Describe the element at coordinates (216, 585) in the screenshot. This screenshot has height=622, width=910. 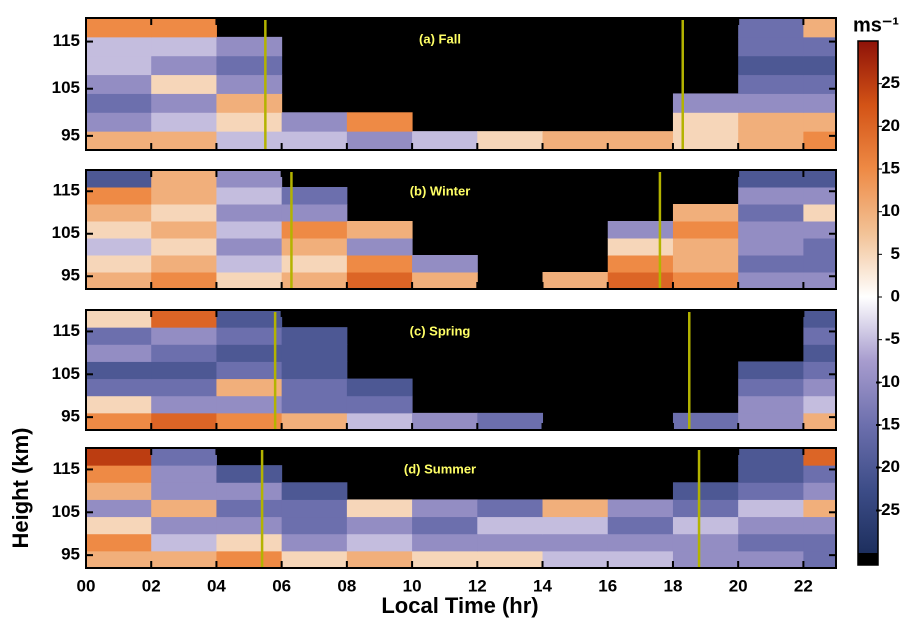
I see `x-tick-label: 04` at that location.